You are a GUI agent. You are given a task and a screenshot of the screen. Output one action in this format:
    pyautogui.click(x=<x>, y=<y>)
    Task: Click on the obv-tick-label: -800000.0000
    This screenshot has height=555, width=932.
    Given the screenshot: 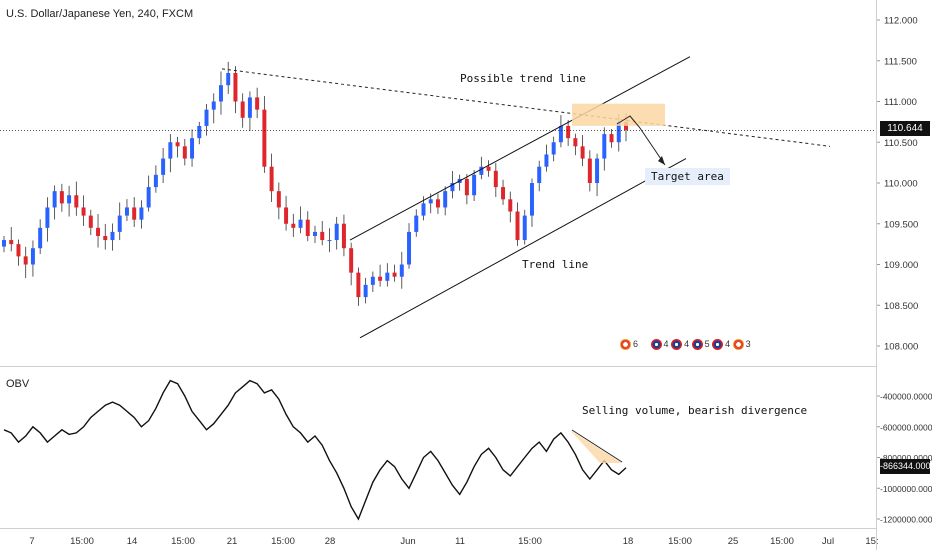 What is the action you would take?
    pyautogui.click(x=906, y=458)
    